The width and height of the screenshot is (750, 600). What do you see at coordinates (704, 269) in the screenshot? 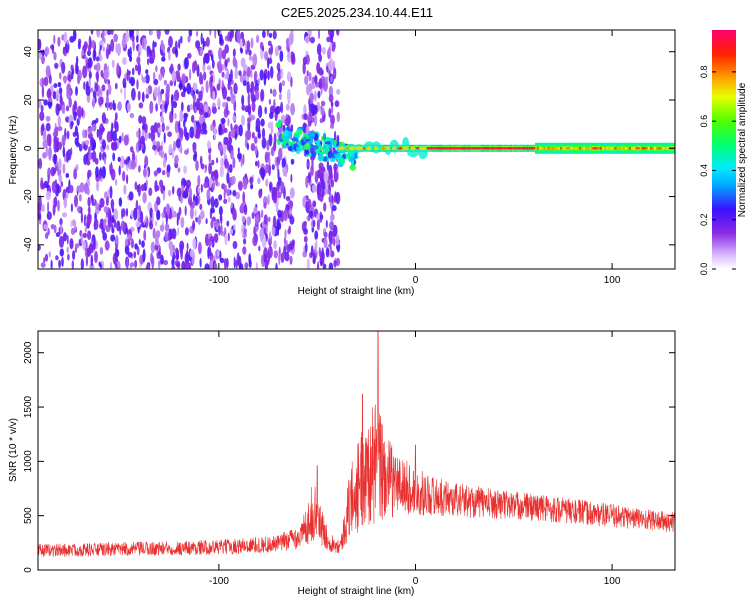
I see `colorbar-tick-label: 0.0` at bounding box center [704, 269].